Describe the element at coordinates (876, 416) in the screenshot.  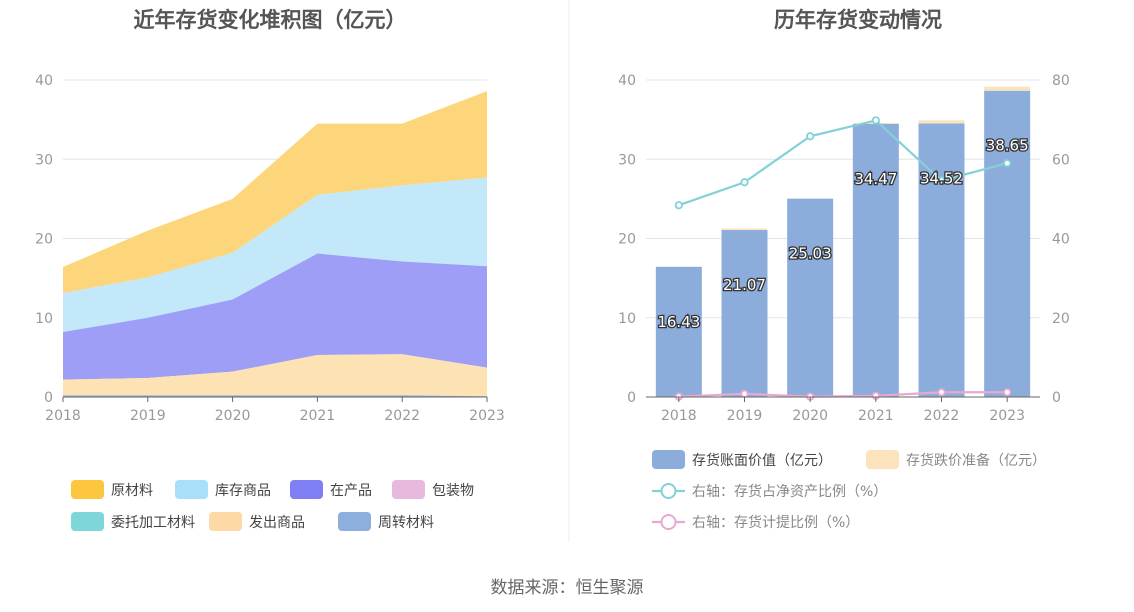
I see `right-x-tick-label: 2021` at that location.